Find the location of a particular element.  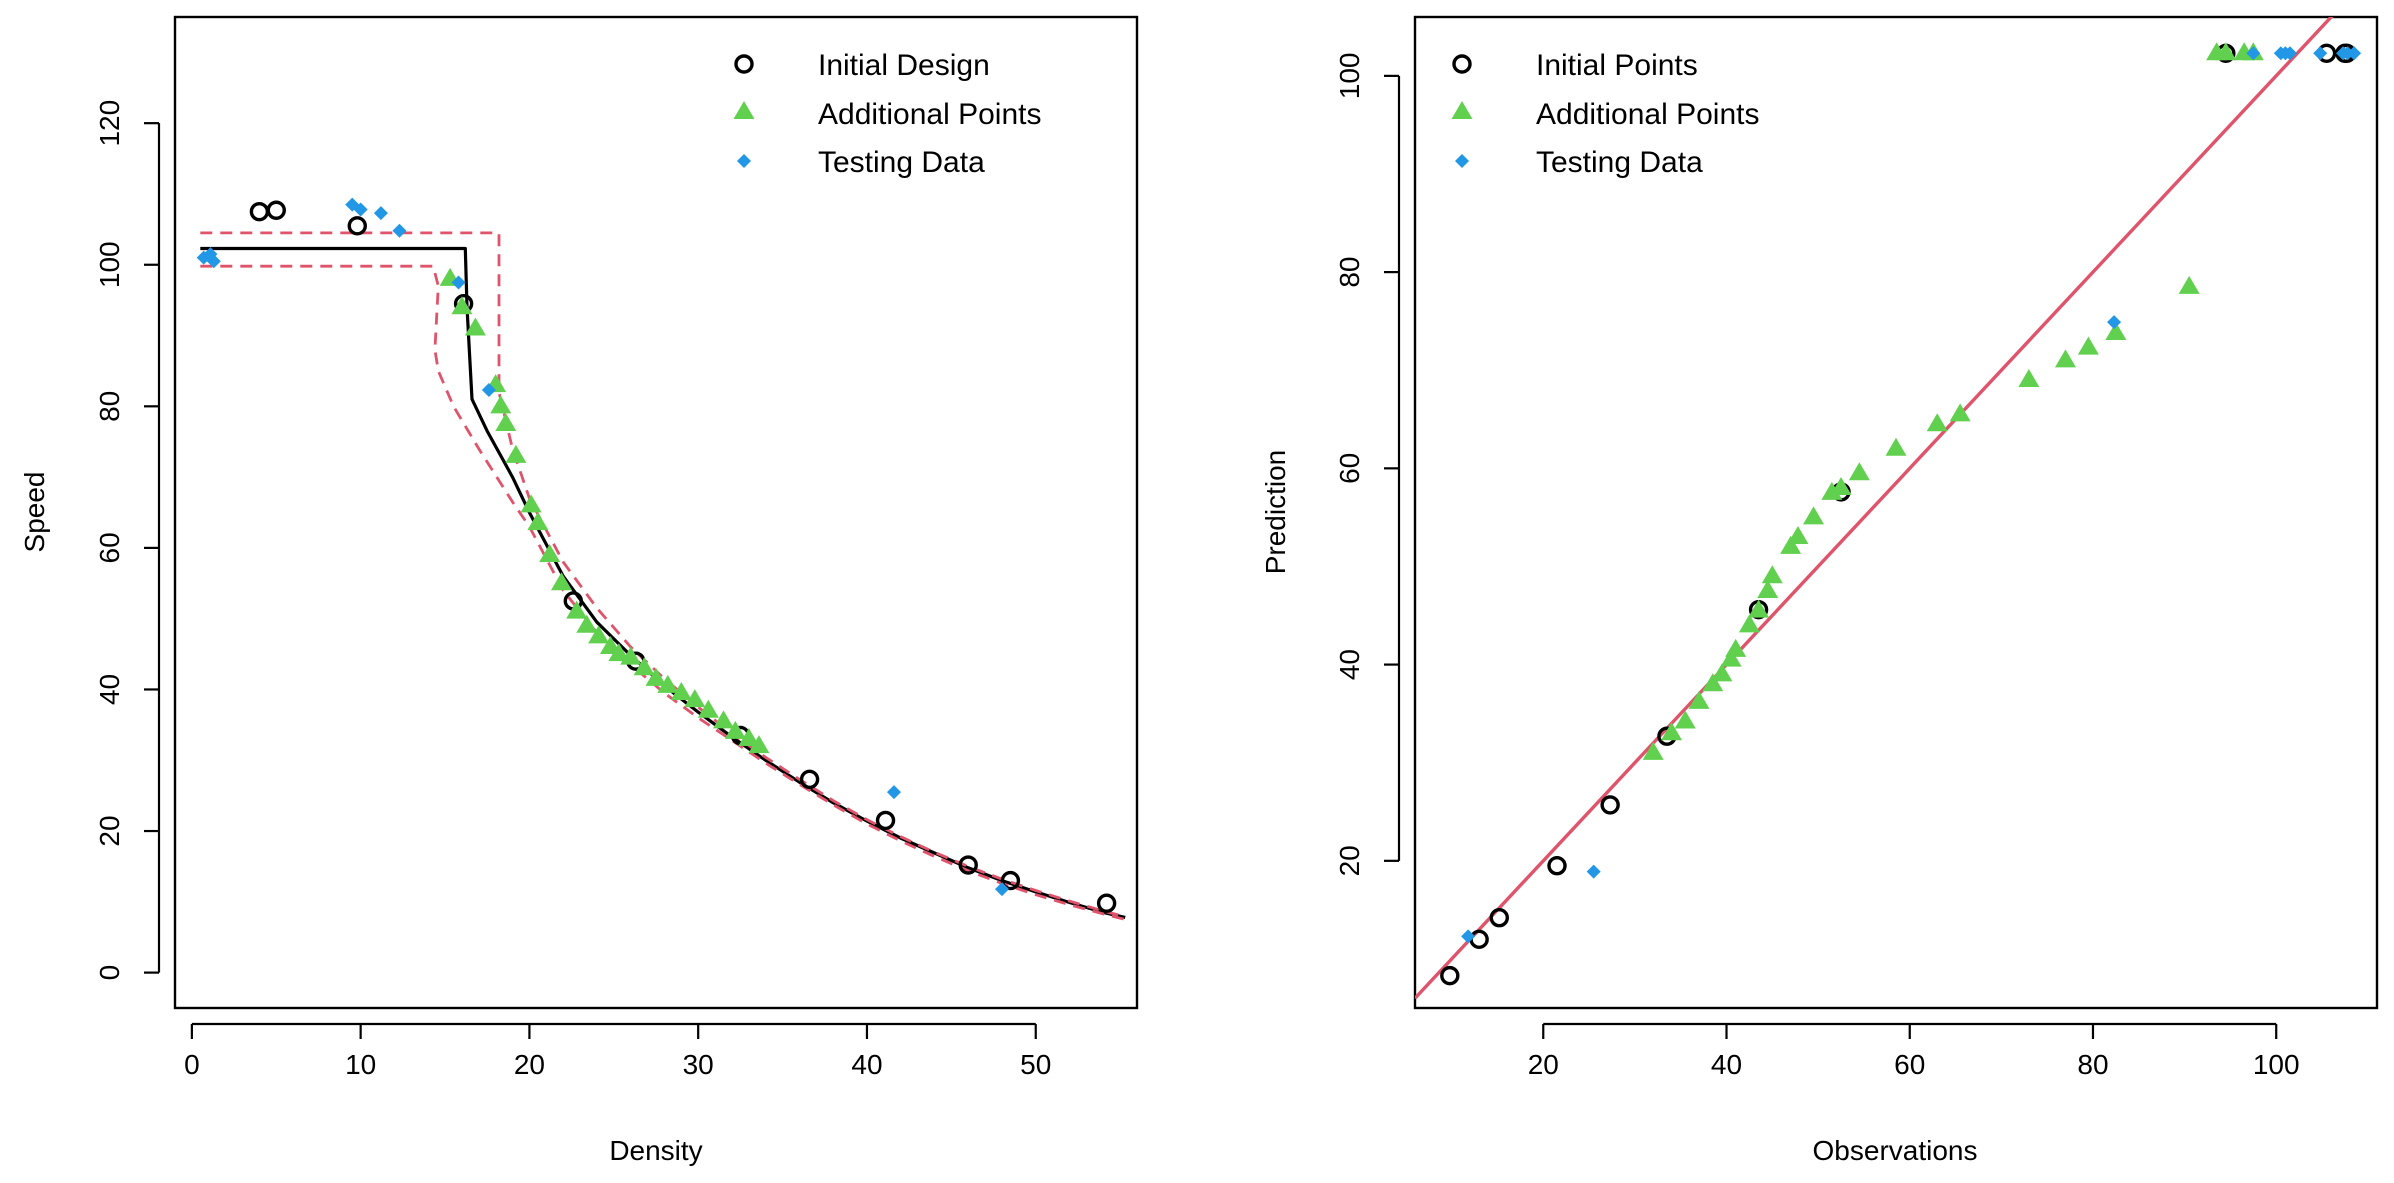

left-y-tick-label: 120 is located at coordinates (109, 123).